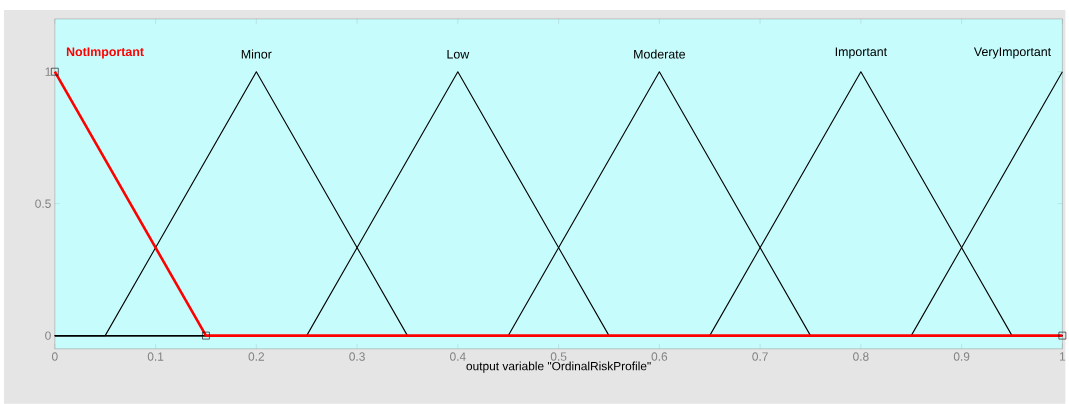 The width and height of the screenshot is (1069, 404). What do you see at coordinates (43, 204) in the screenshot?
I see `y-tick-label: 0.5` at bounding box center [43, 204].